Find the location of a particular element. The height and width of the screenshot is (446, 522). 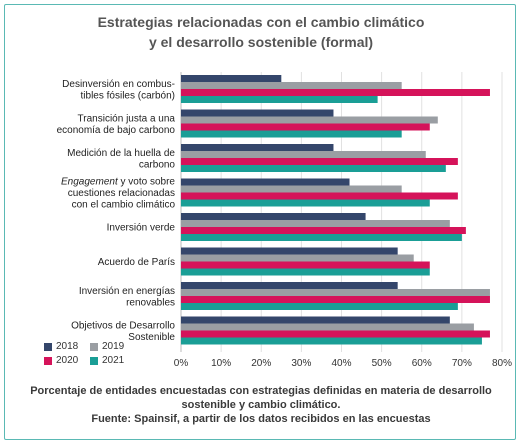

legend-item-2018: 2018 is located at coordinates (61, 346).